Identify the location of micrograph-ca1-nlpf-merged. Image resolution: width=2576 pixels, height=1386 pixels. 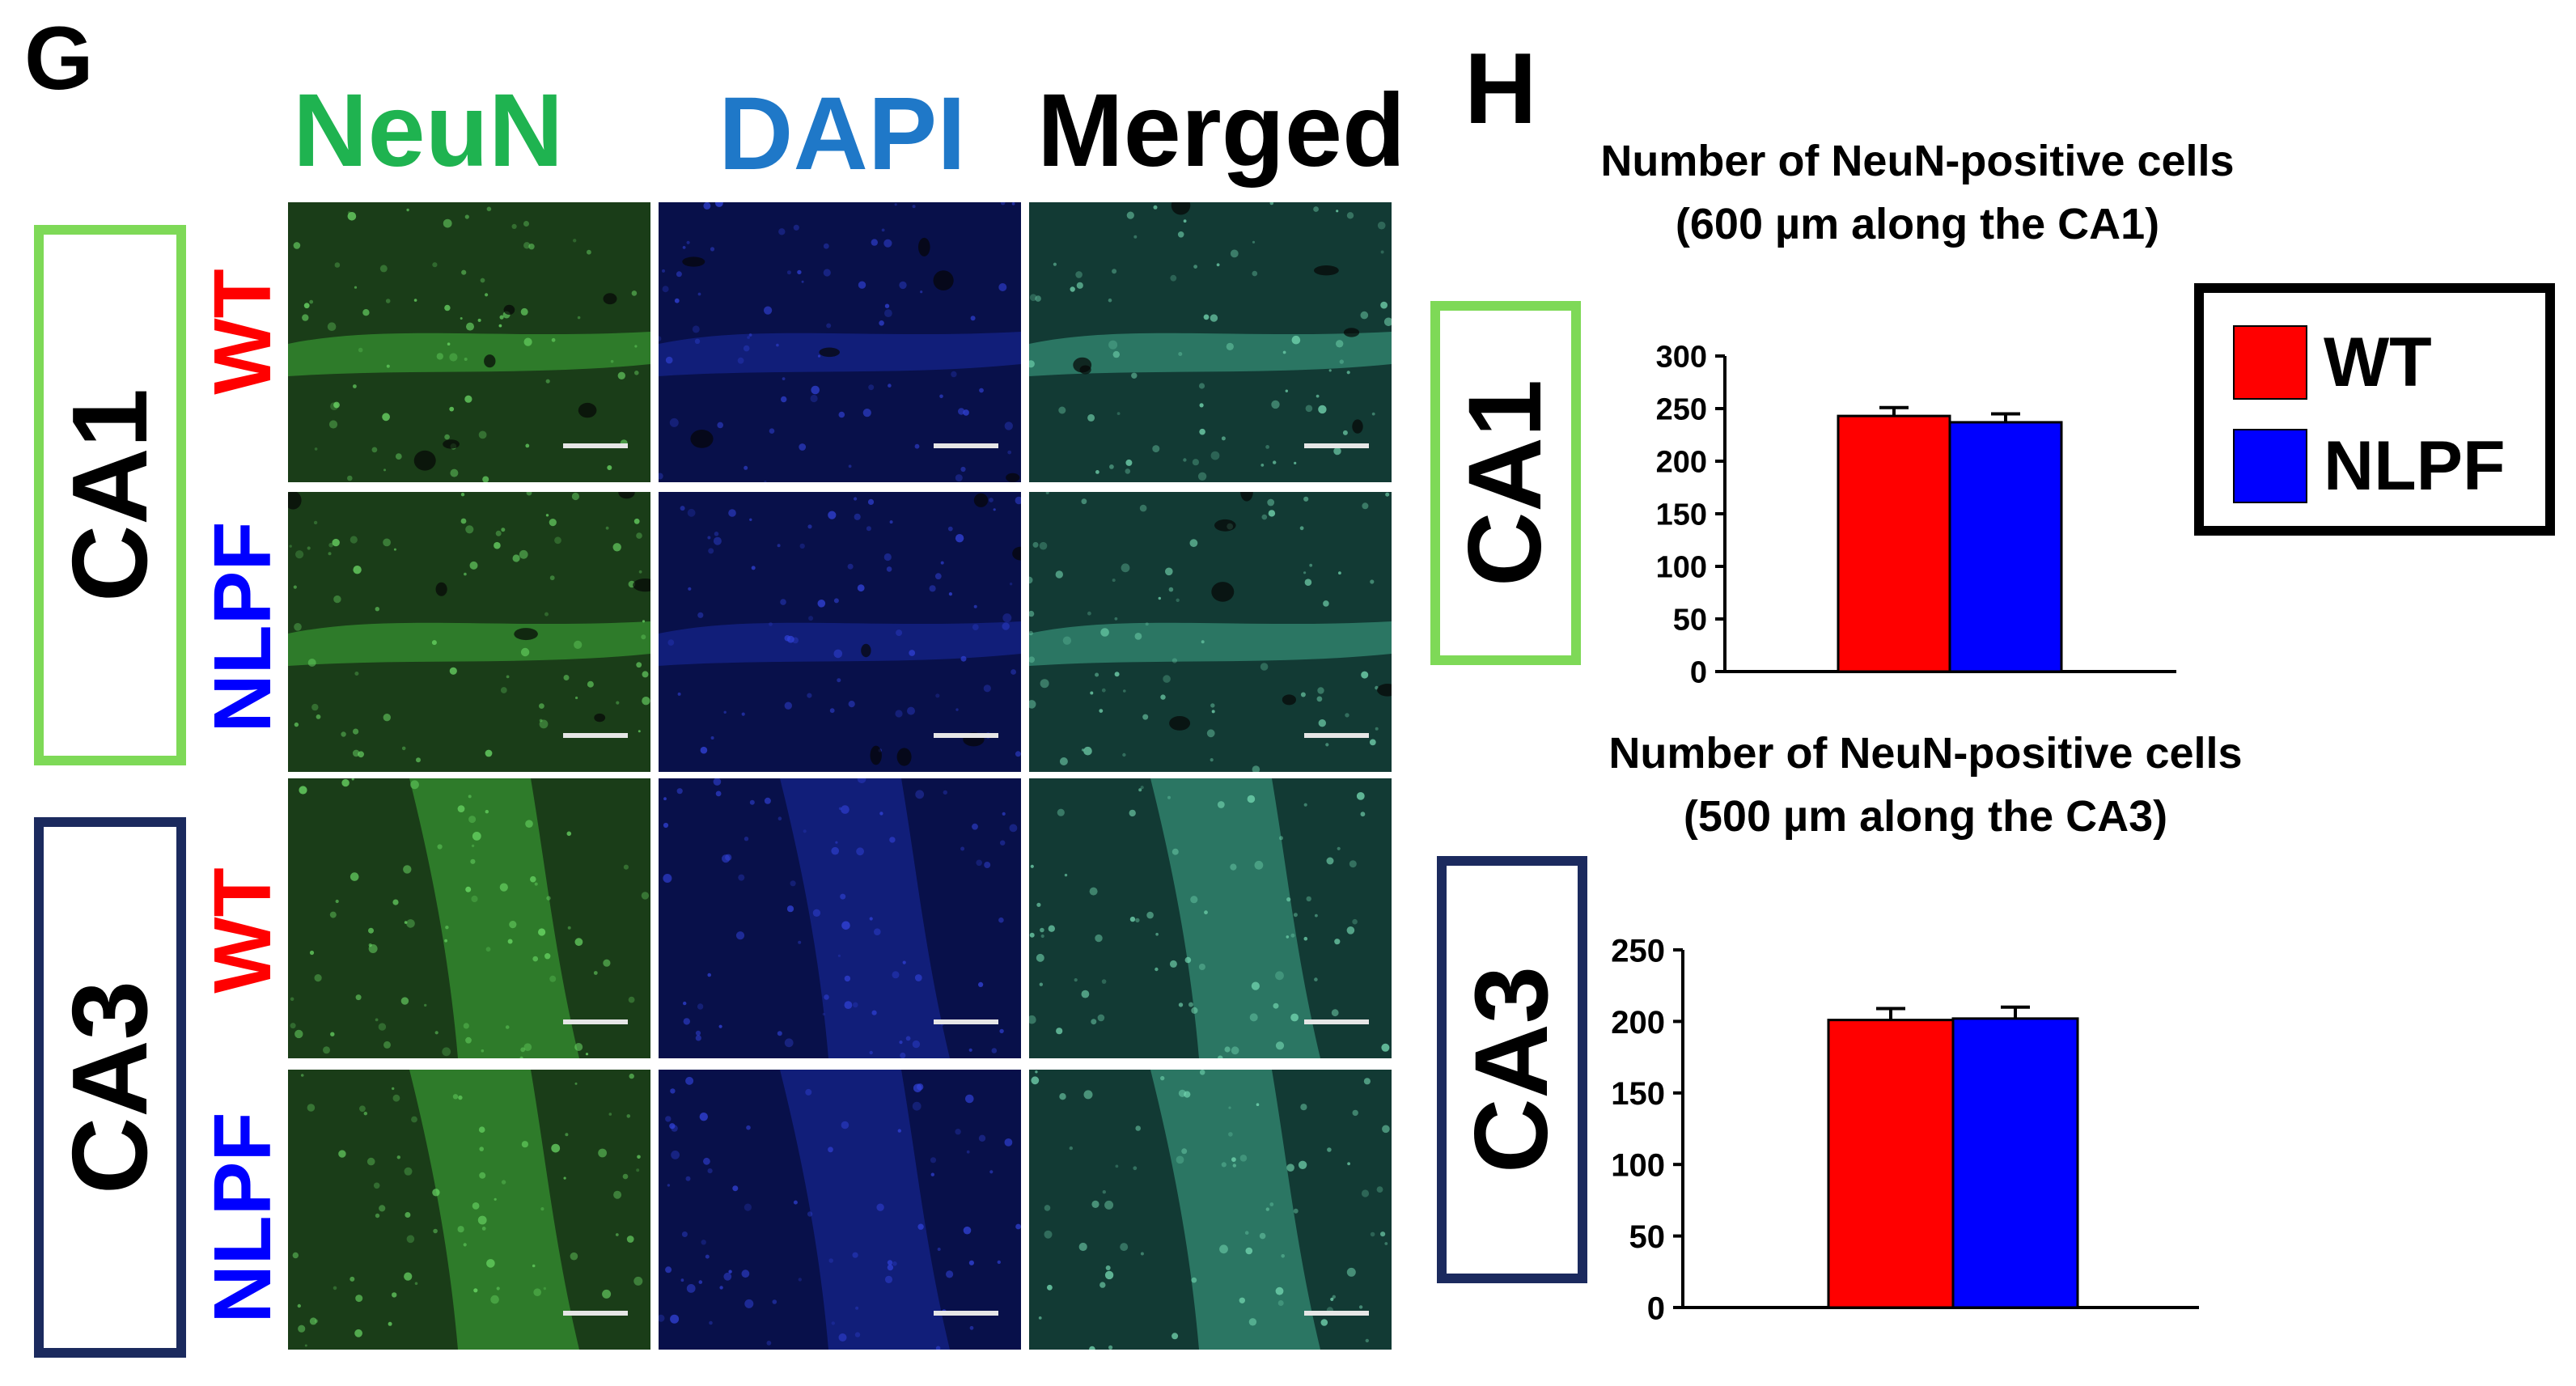
(1210, 632).